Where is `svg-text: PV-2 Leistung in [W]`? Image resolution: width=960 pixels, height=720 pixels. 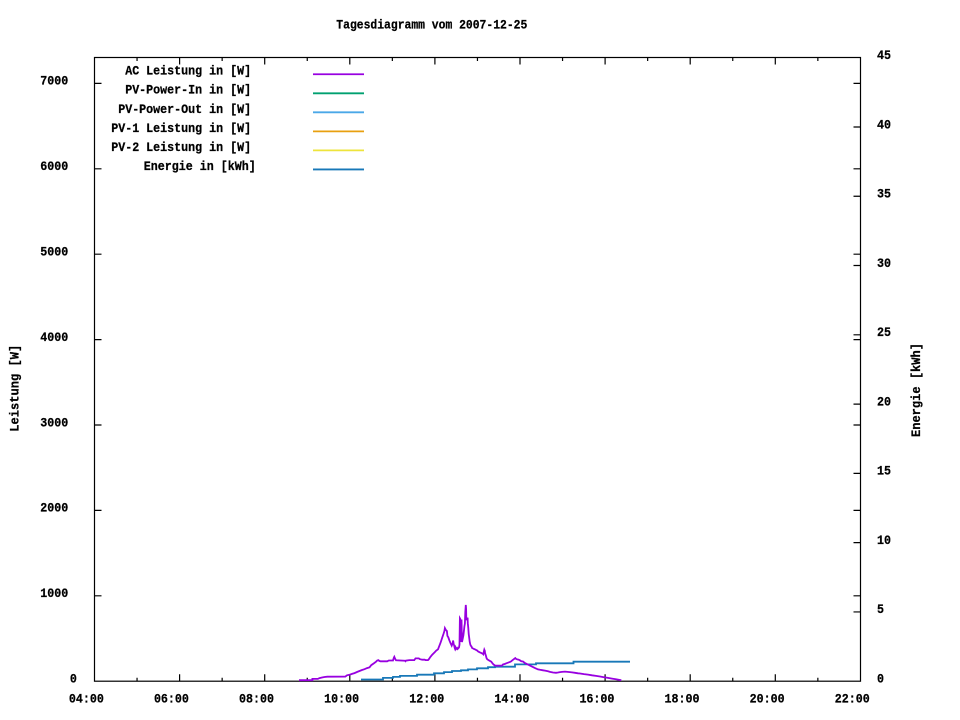 svg-text: PV-2 Leistung in [W] is located at coordinates (181, 147).